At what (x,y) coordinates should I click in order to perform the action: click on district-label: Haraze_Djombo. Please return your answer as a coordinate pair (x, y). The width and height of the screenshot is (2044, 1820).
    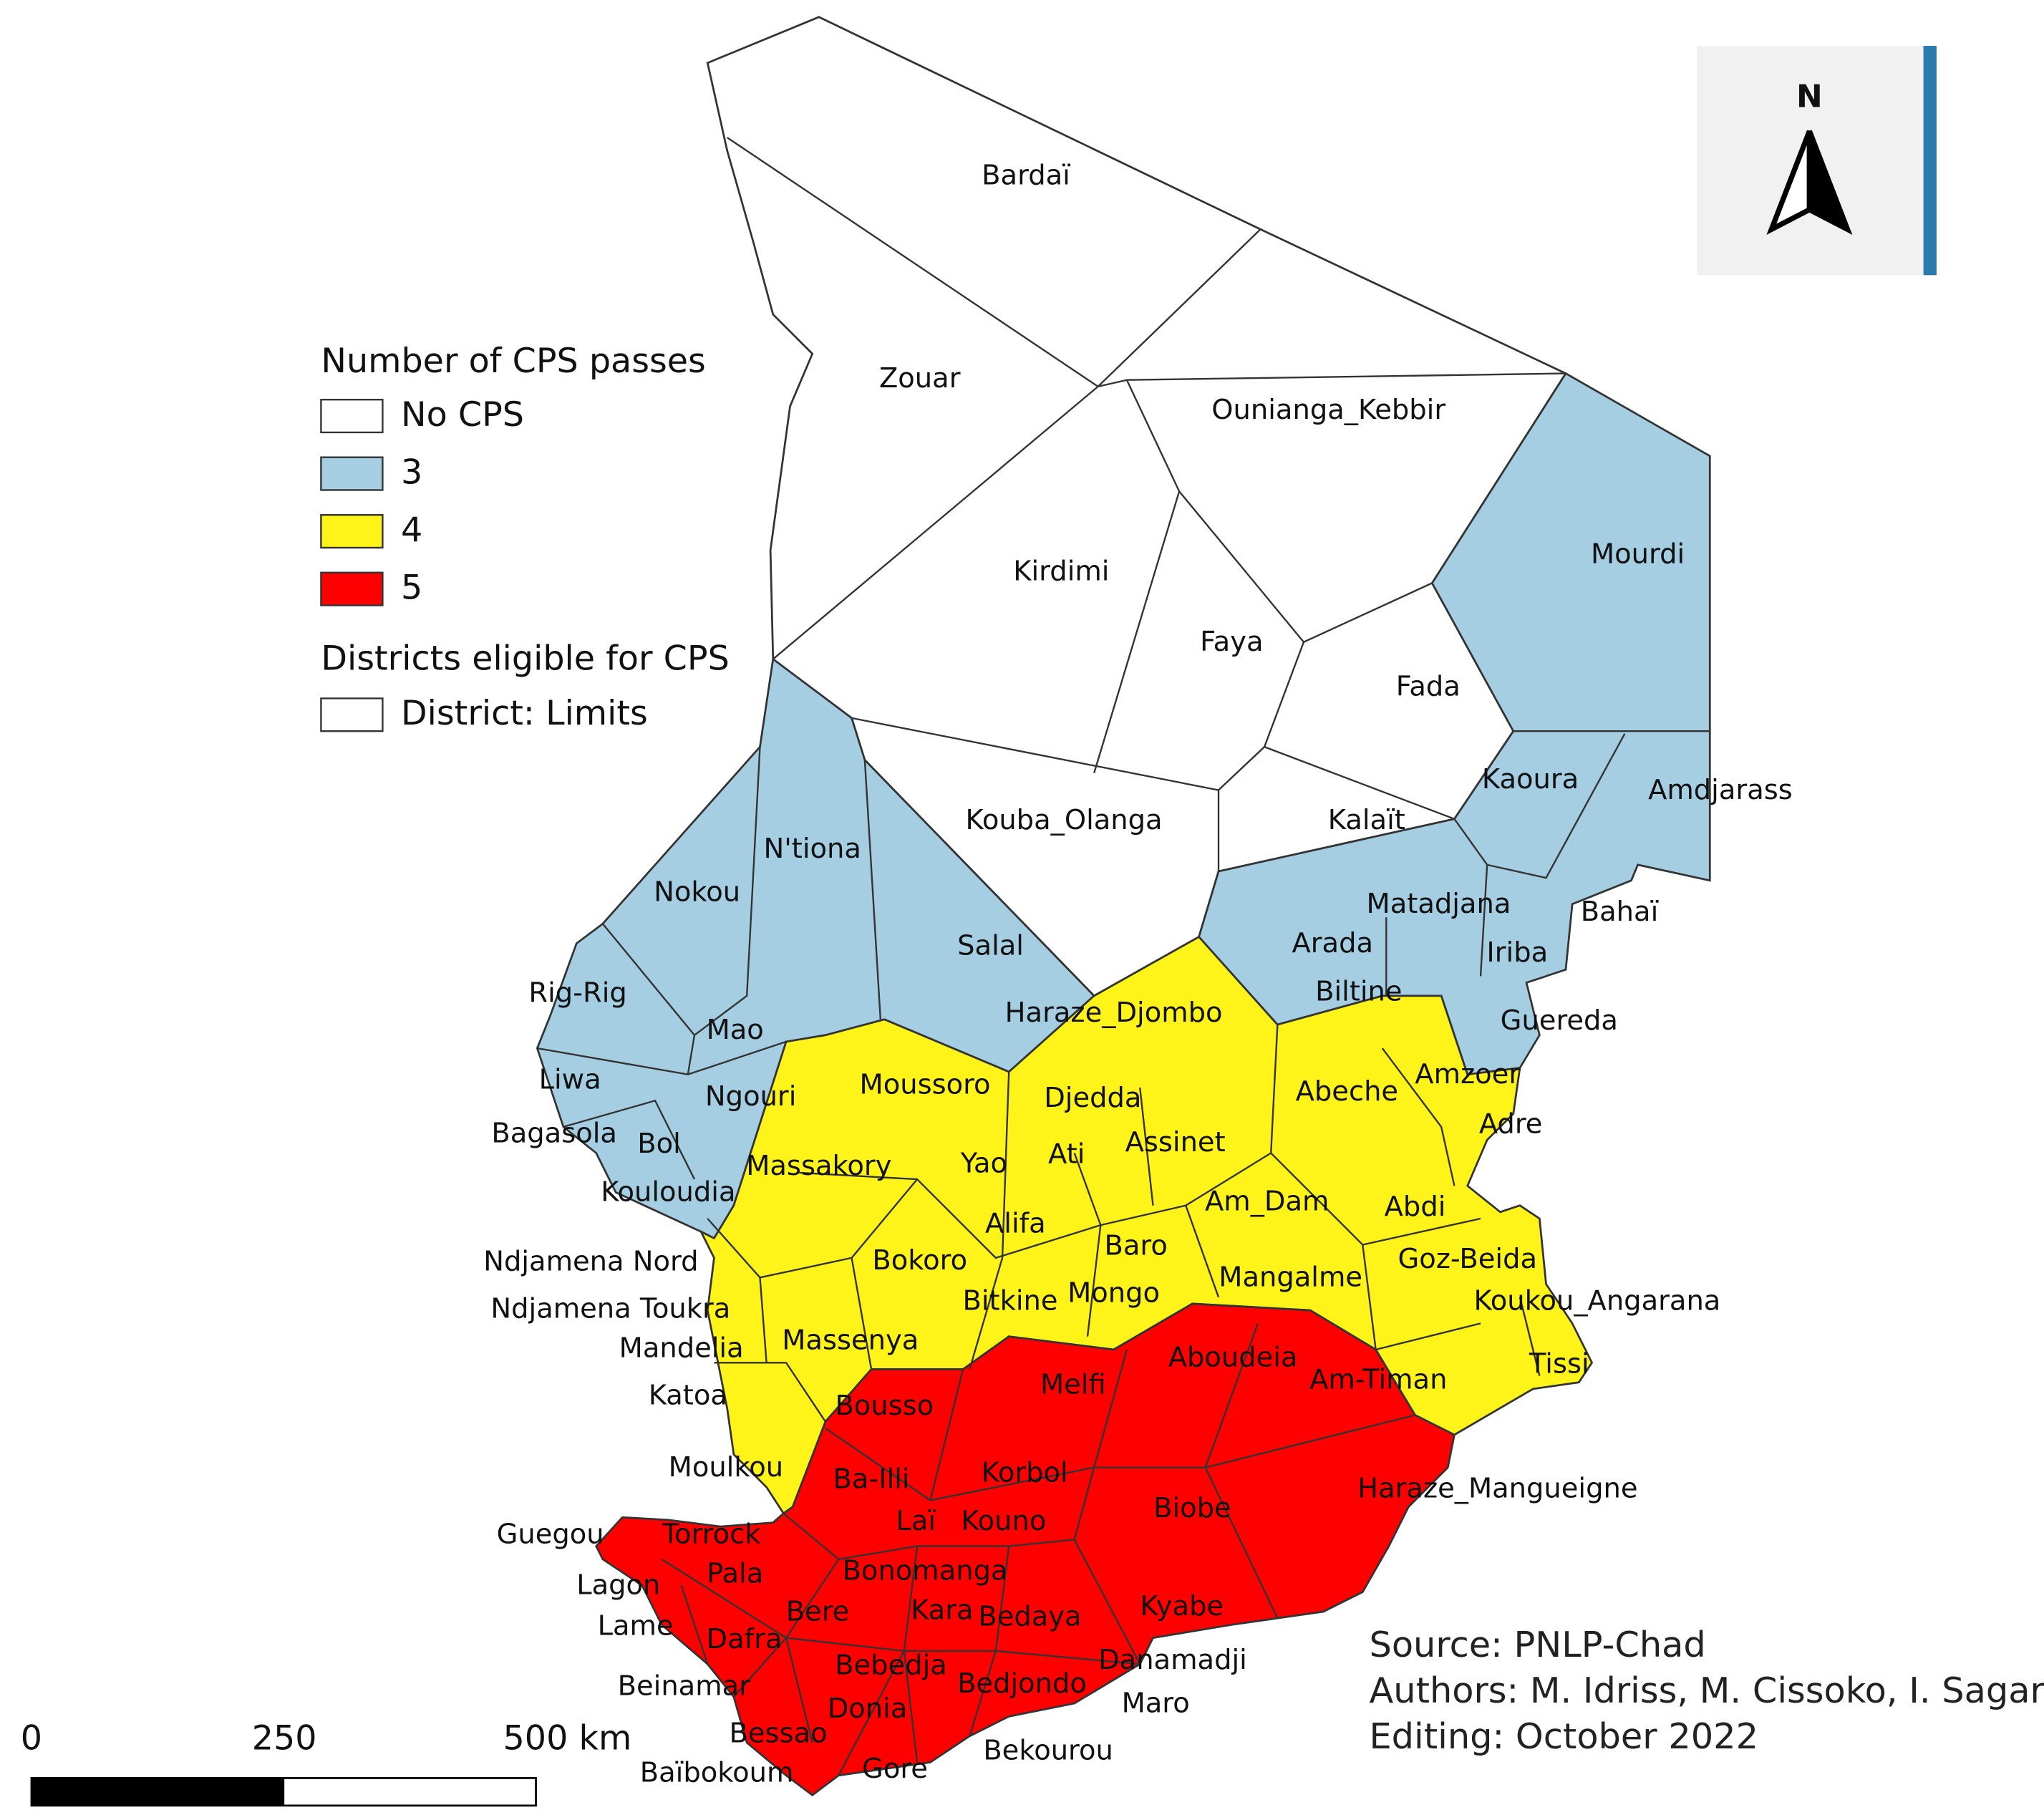
    Looking at the image, I should click on (1114, 1013).